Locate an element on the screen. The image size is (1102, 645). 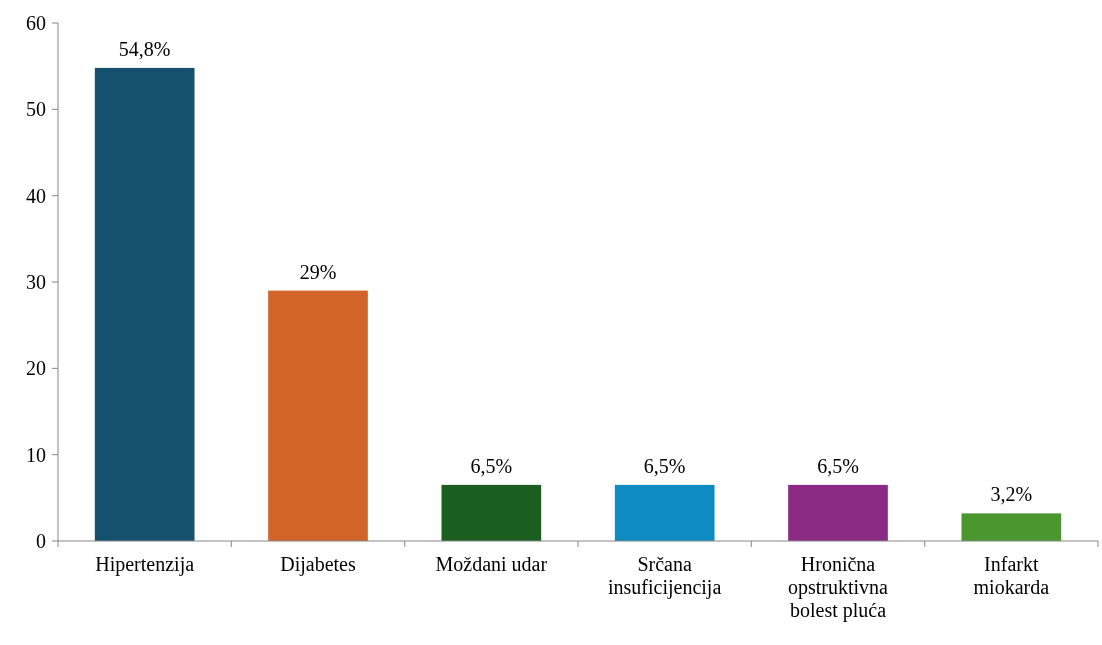
x-tick-label: Infarkt miokarda is located at coordinates (1011, 575).